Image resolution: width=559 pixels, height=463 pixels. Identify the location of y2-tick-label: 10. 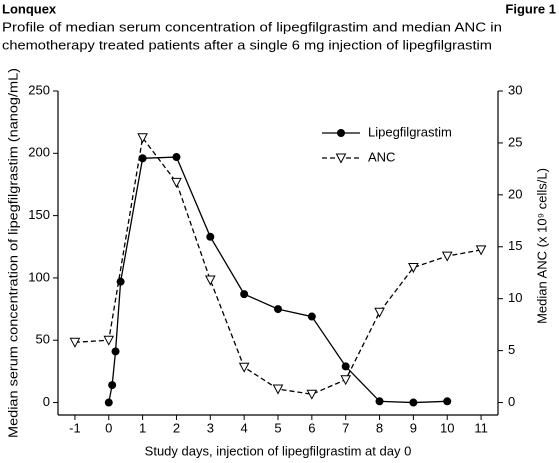
(515, 297).